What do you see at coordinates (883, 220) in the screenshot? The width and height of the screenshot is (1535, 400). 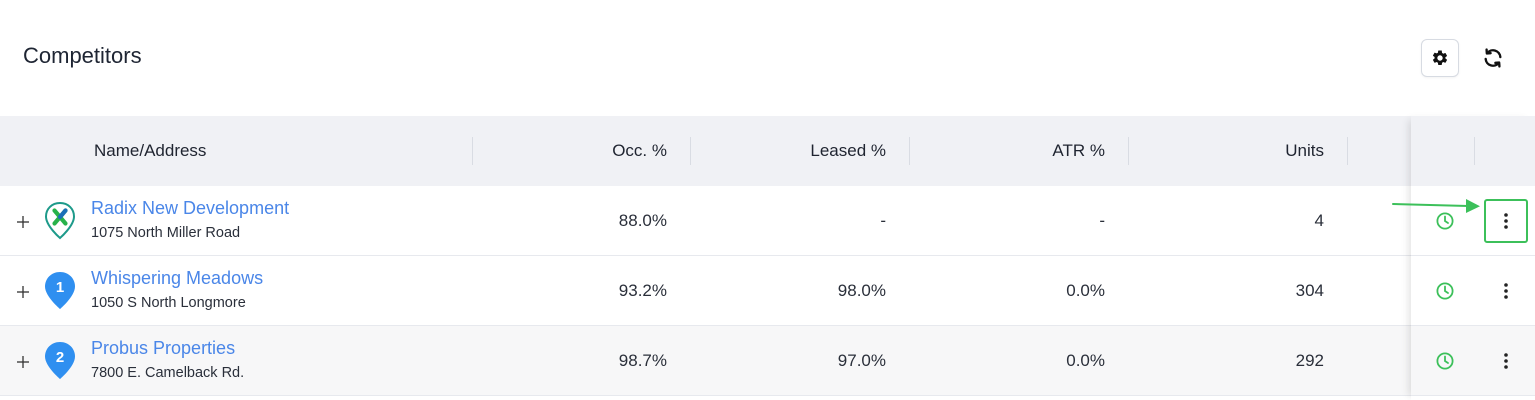 I see `leased-cell: -` at bounding box center [883, 220].